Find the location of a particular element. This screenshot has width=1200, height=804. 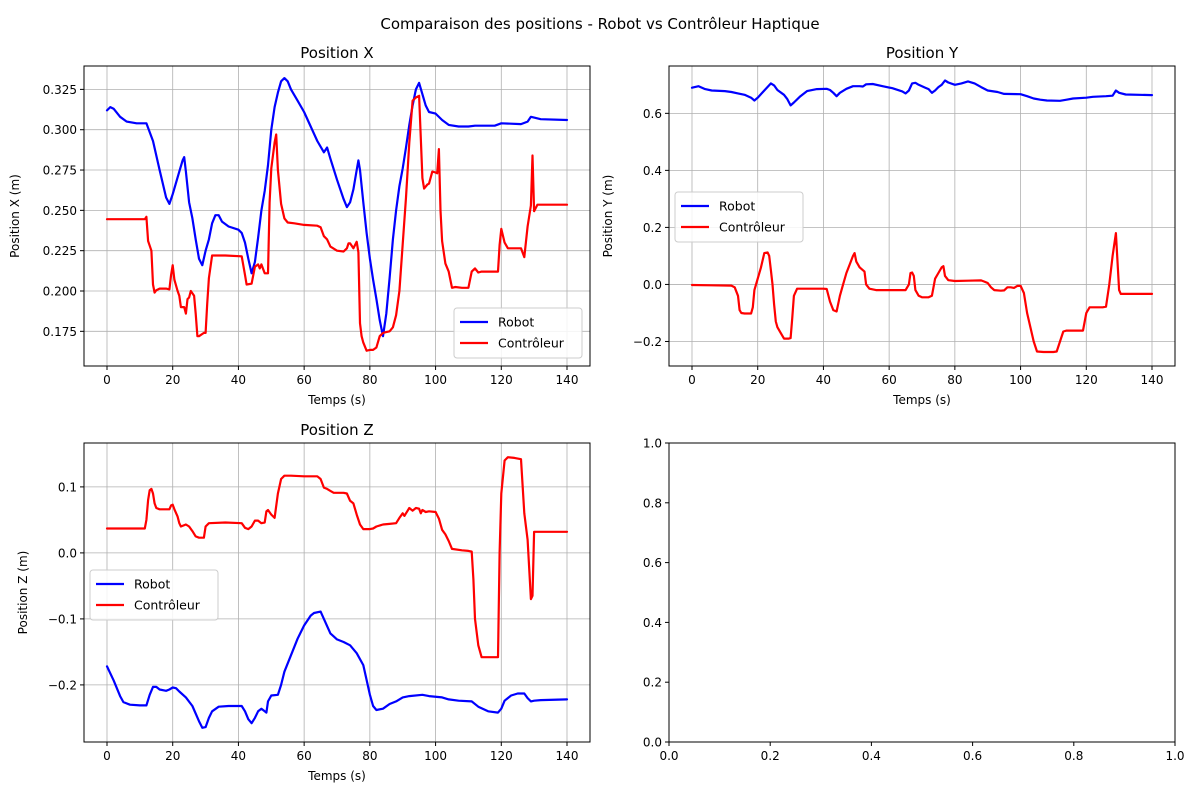

position-z-xtick-label-4: 80 is located at coordinates (369, 756).